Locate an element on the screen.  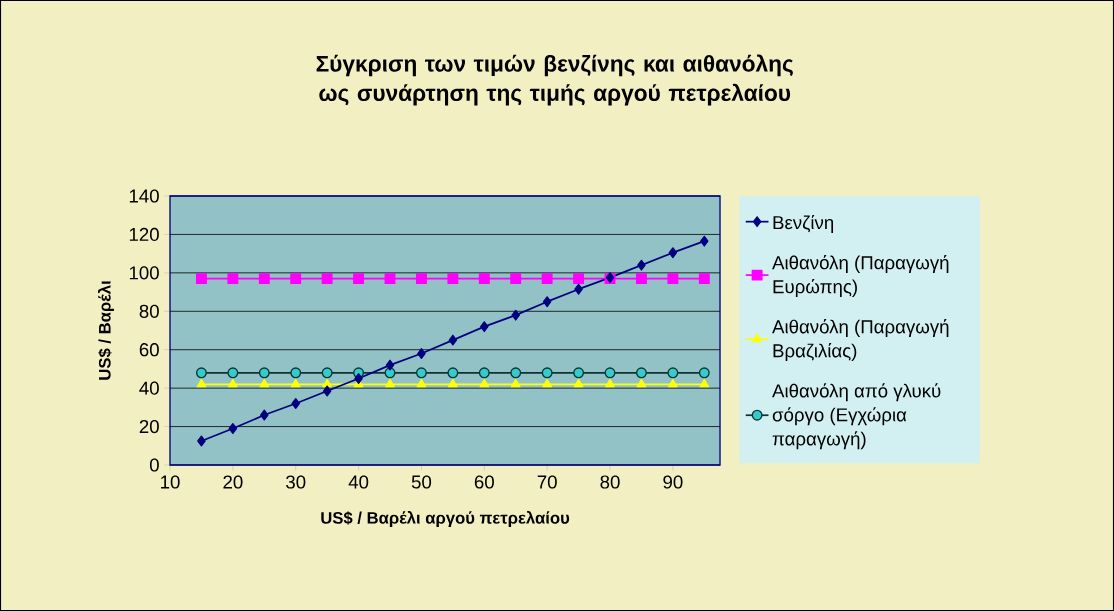
x-tick-label: 90 is located at coordinates (673, 482).